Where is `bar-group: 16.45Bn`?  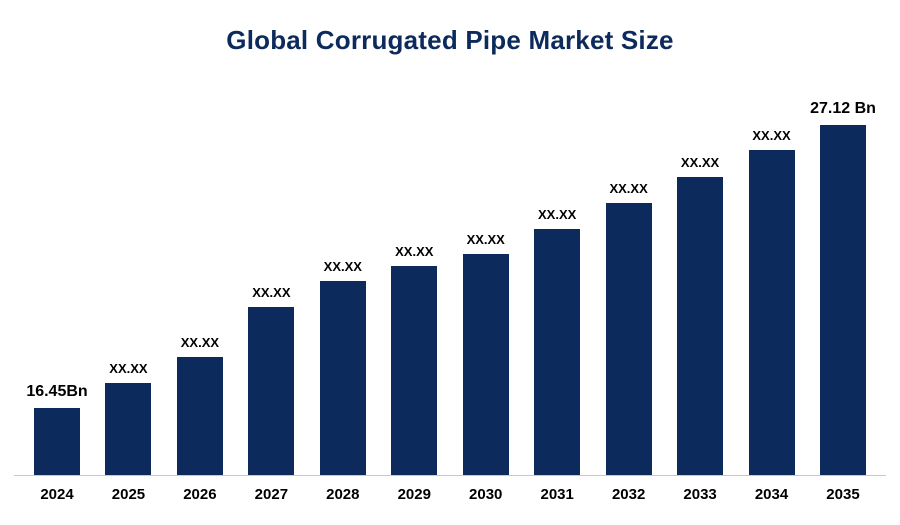 bar-group: 16.45Bn is located at coordinates (57, 429).